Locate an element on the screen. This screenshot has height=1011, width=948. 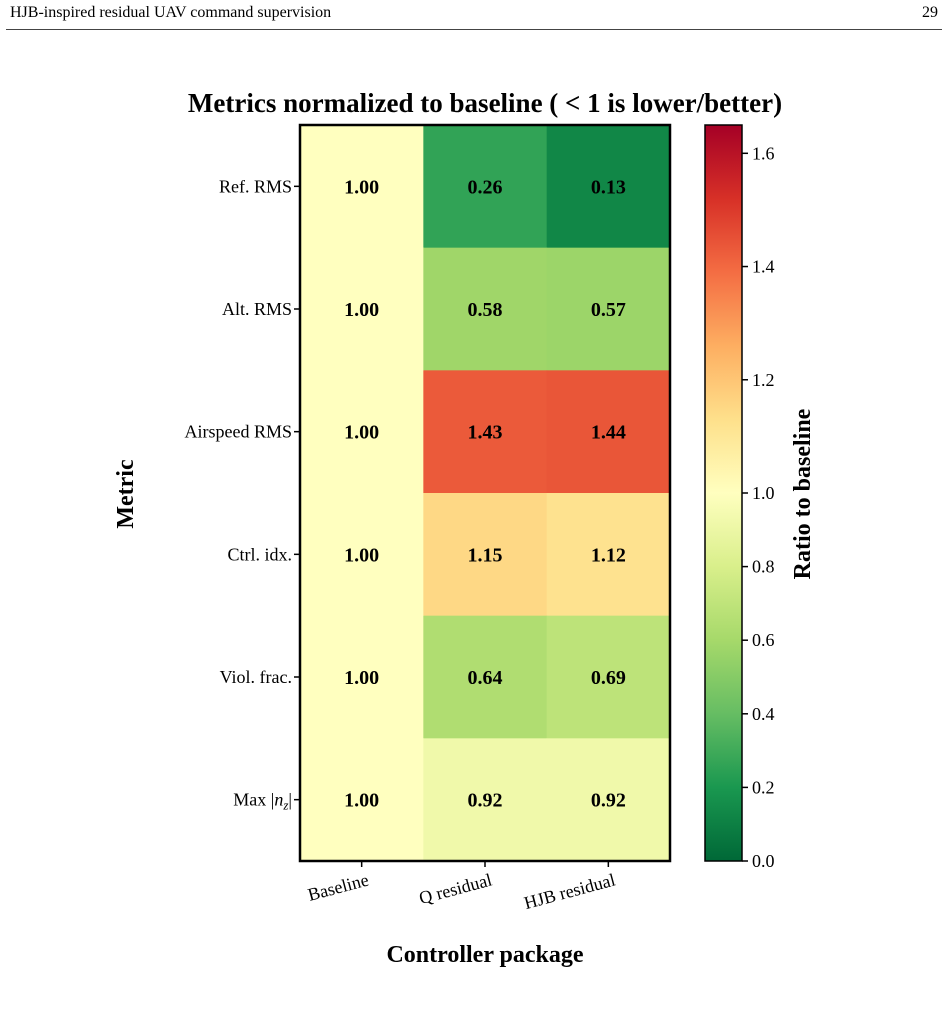
colorbar-tick-label: 1.4 is located at coordinates (763, 267).